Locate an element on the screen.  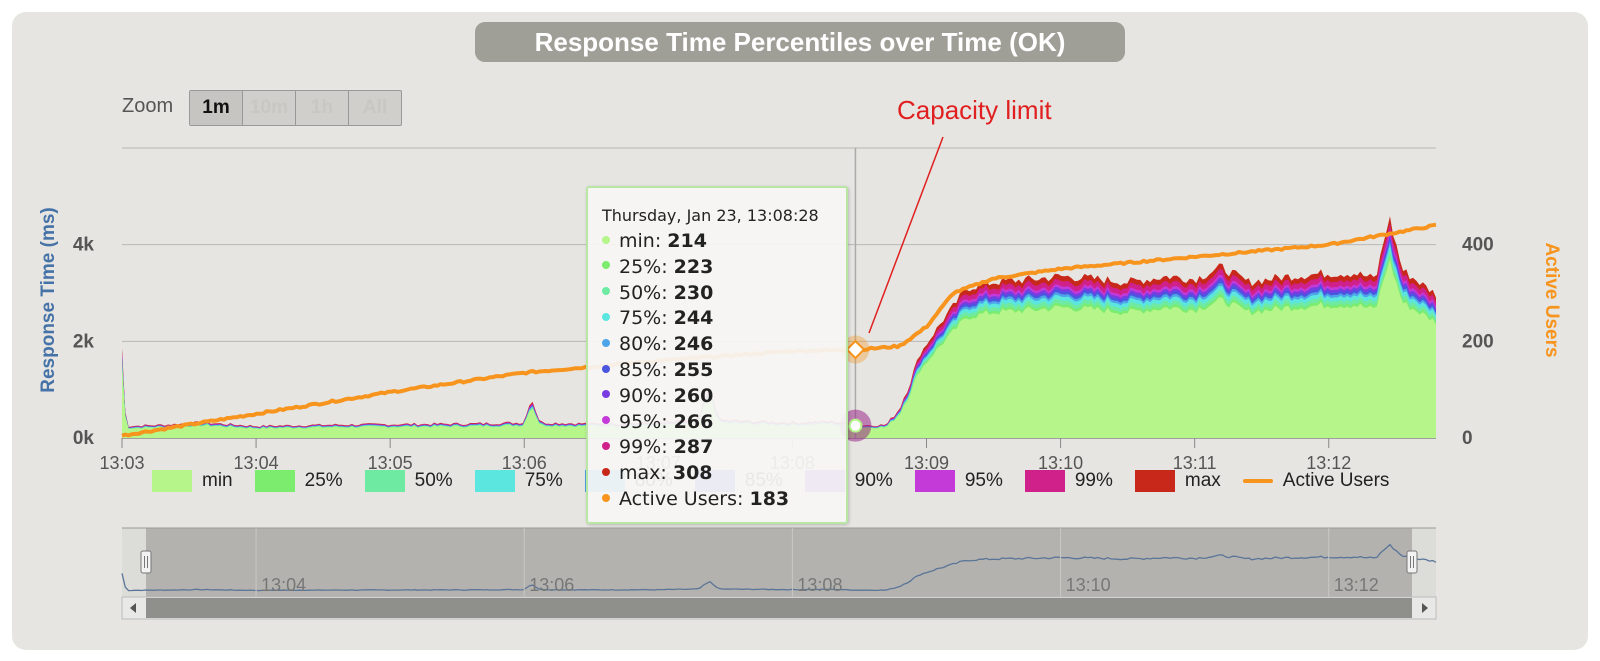
tooltip-row: max: 308 is located at coordinates (657, 473).